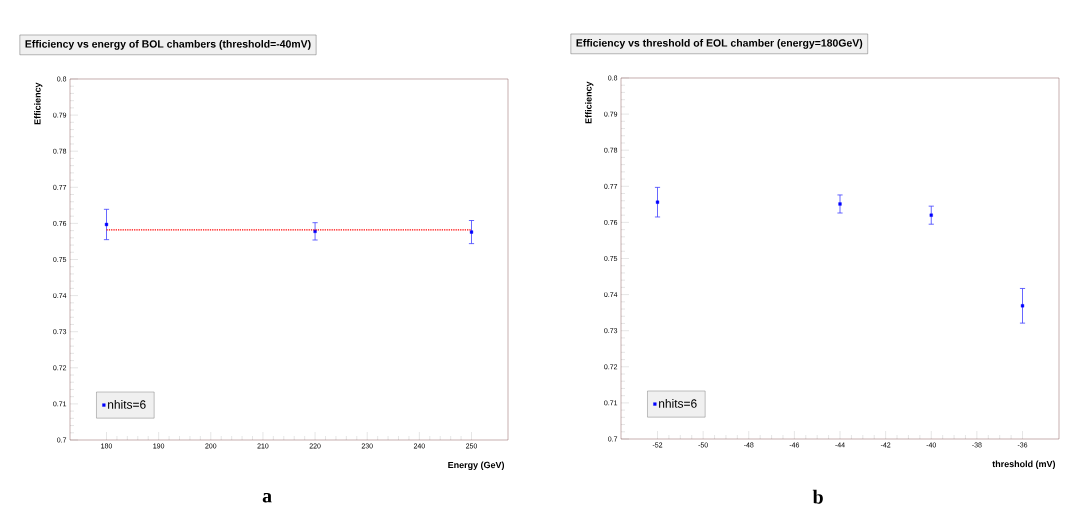 This screenshot has height=518, width=1067. Describe the element at coordinates (1024, 464) in the screenshot. I see `x-axis-title: threshold (mV)` at that location.